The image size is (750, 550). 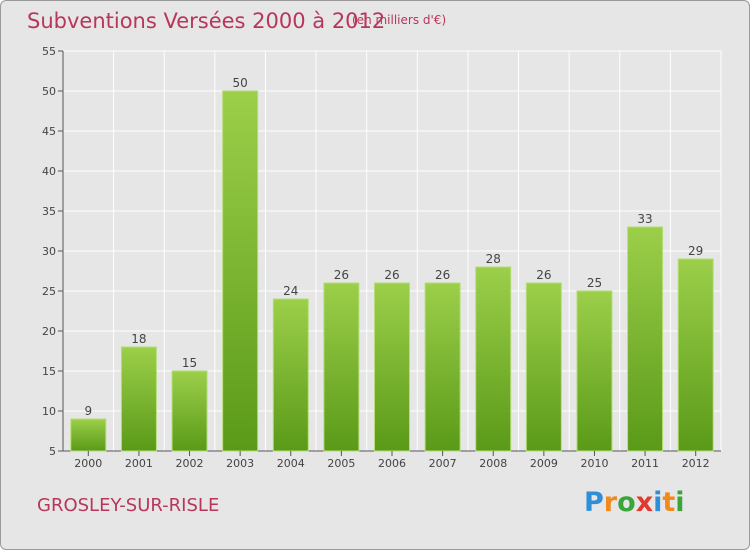 What do you see at coordinates (139, 463) in the screenshot?
I see `x-tick-label: 2001` at bounding box center [139, 463].